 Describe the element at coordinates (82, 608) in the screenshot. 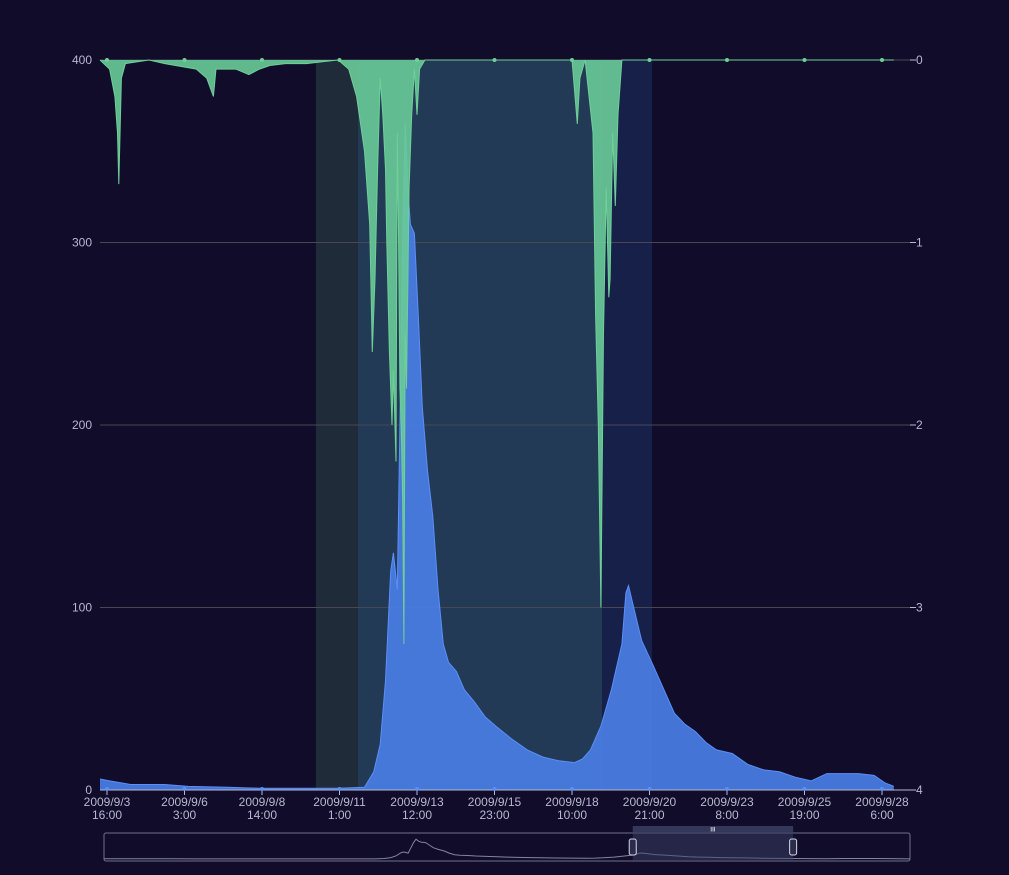

I see `y-left-tick-label: 100` at that location.